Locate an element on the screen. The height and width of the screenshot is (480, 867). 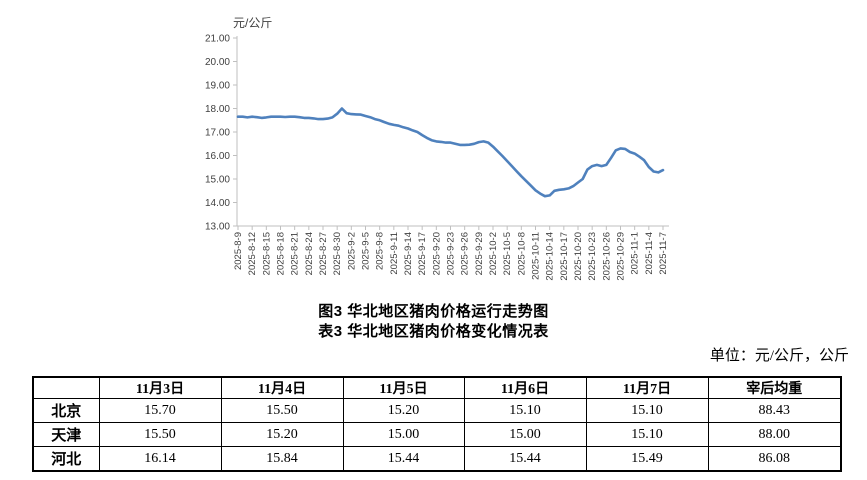
x-axis-tick-label: 2025-9-20 is located at coordinates (436, 253).